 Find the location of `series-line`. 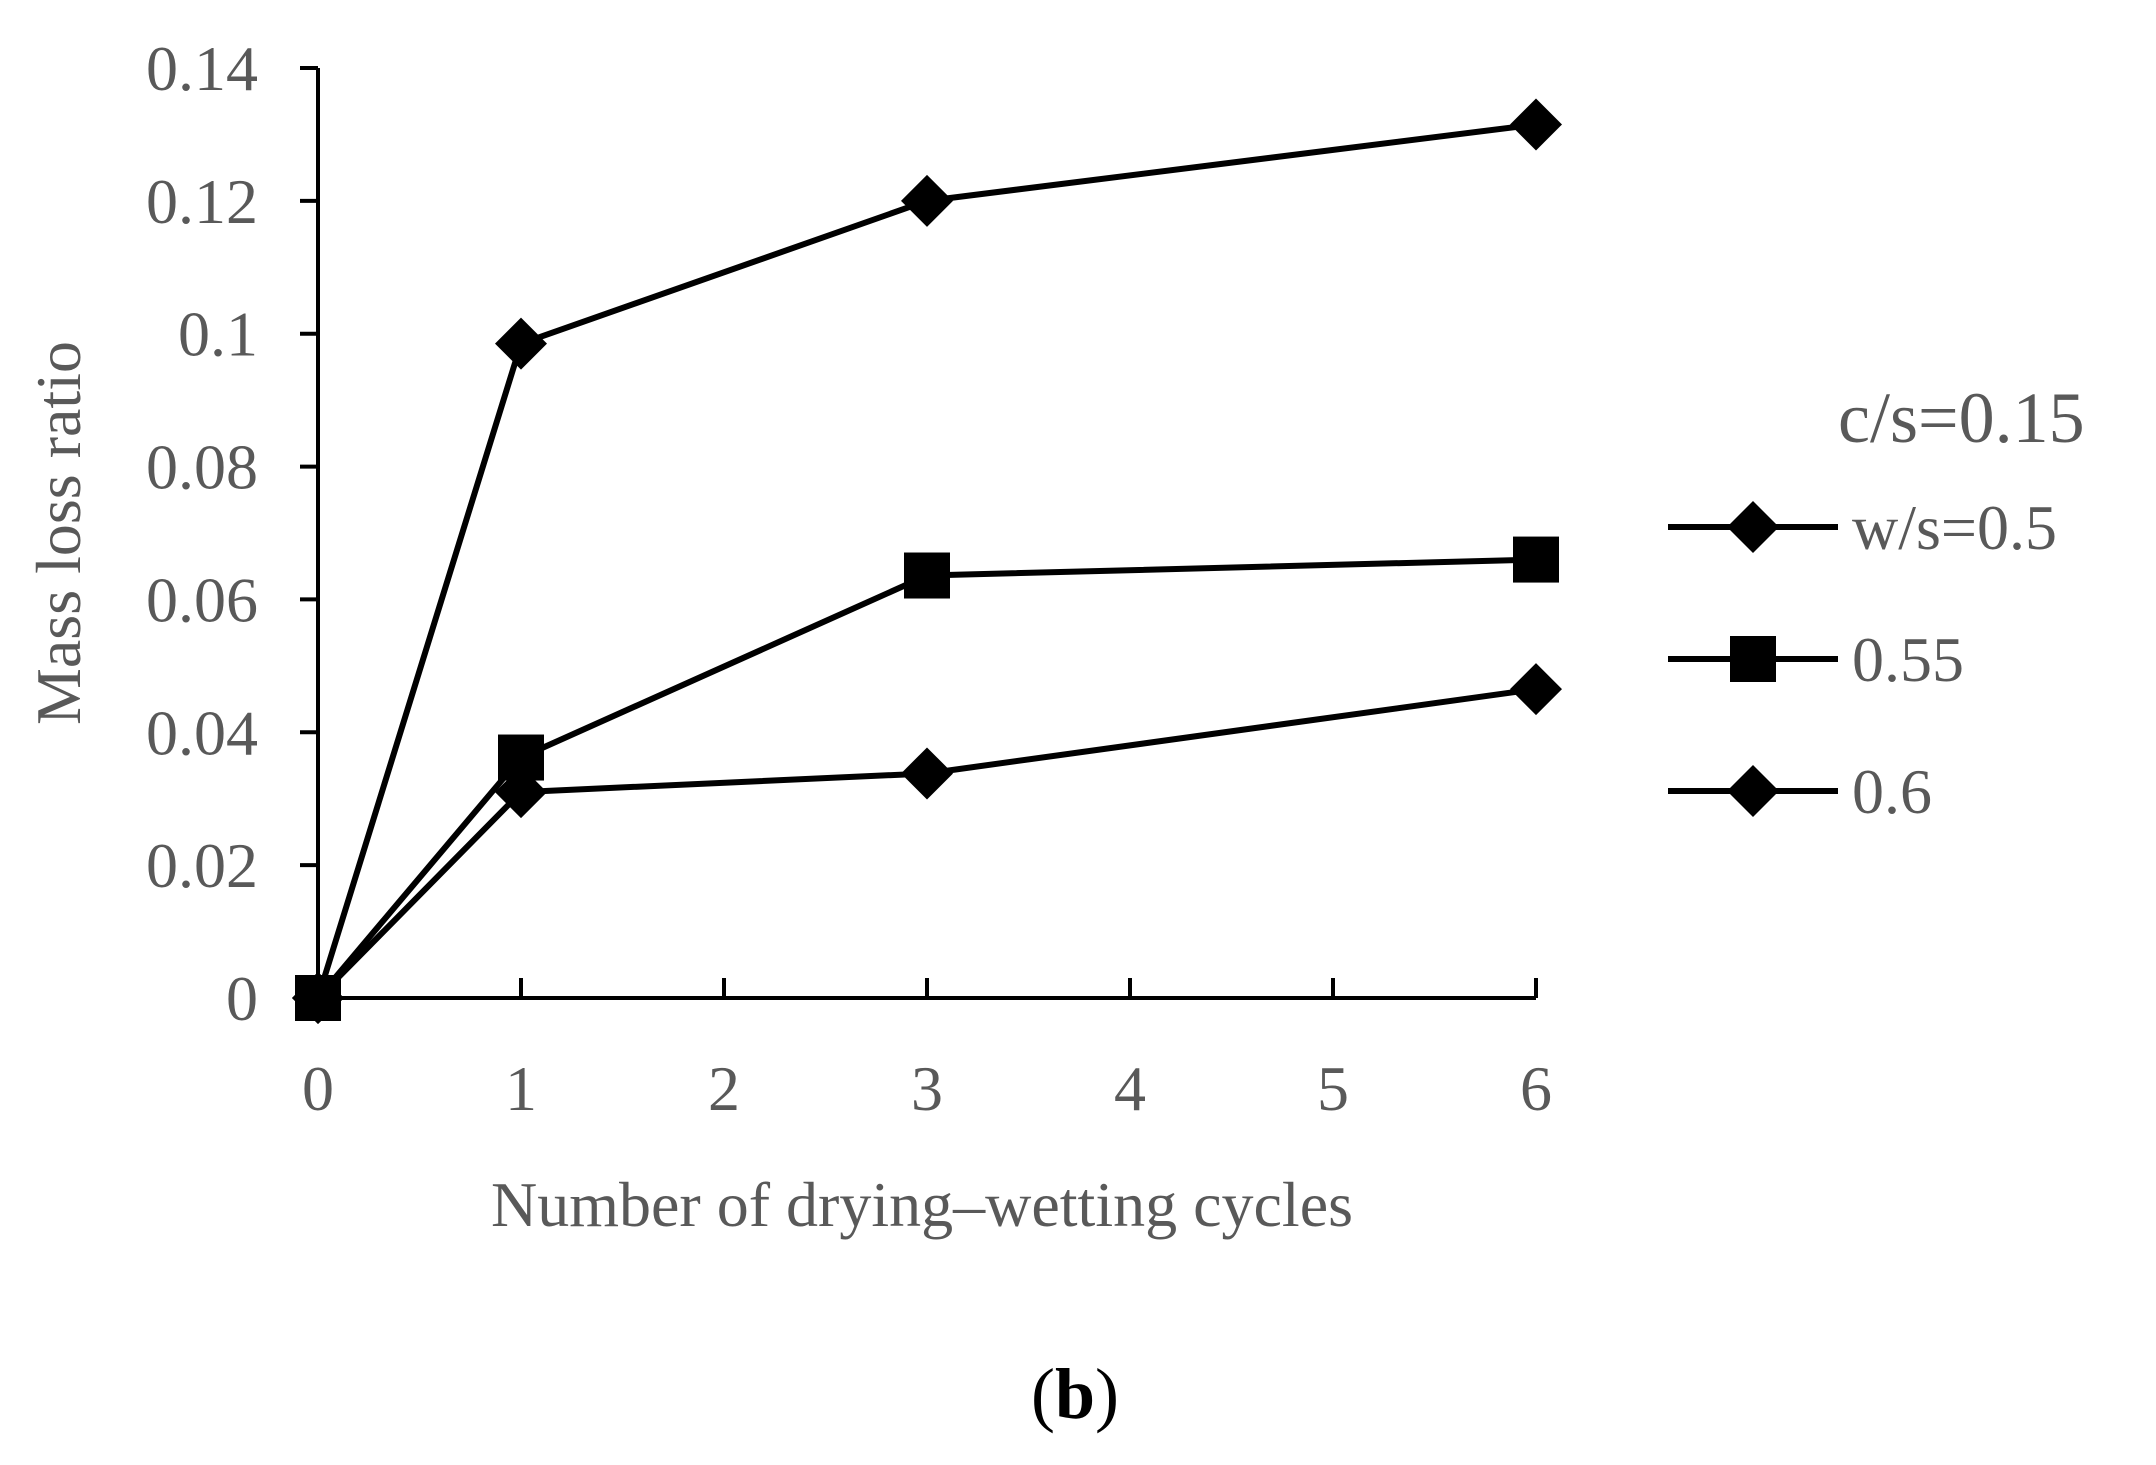

series-line is located at coordinates (926, 843).